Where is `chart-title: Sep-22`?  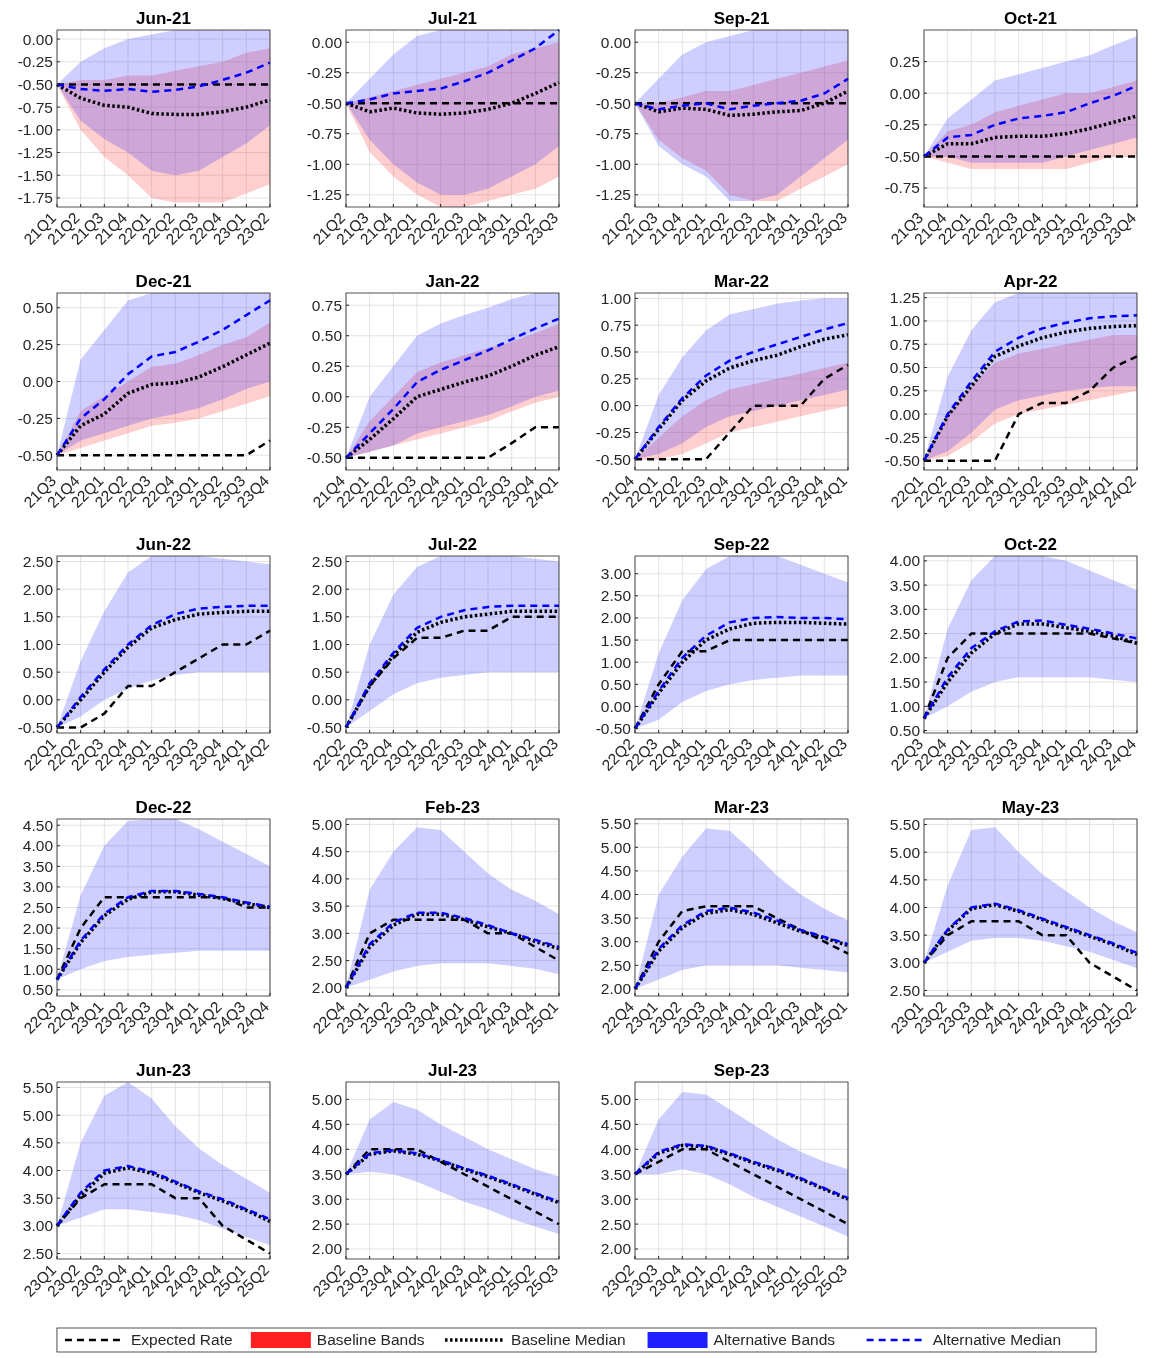 chart-title: Sep-22 is located at coordinates (741, 544).